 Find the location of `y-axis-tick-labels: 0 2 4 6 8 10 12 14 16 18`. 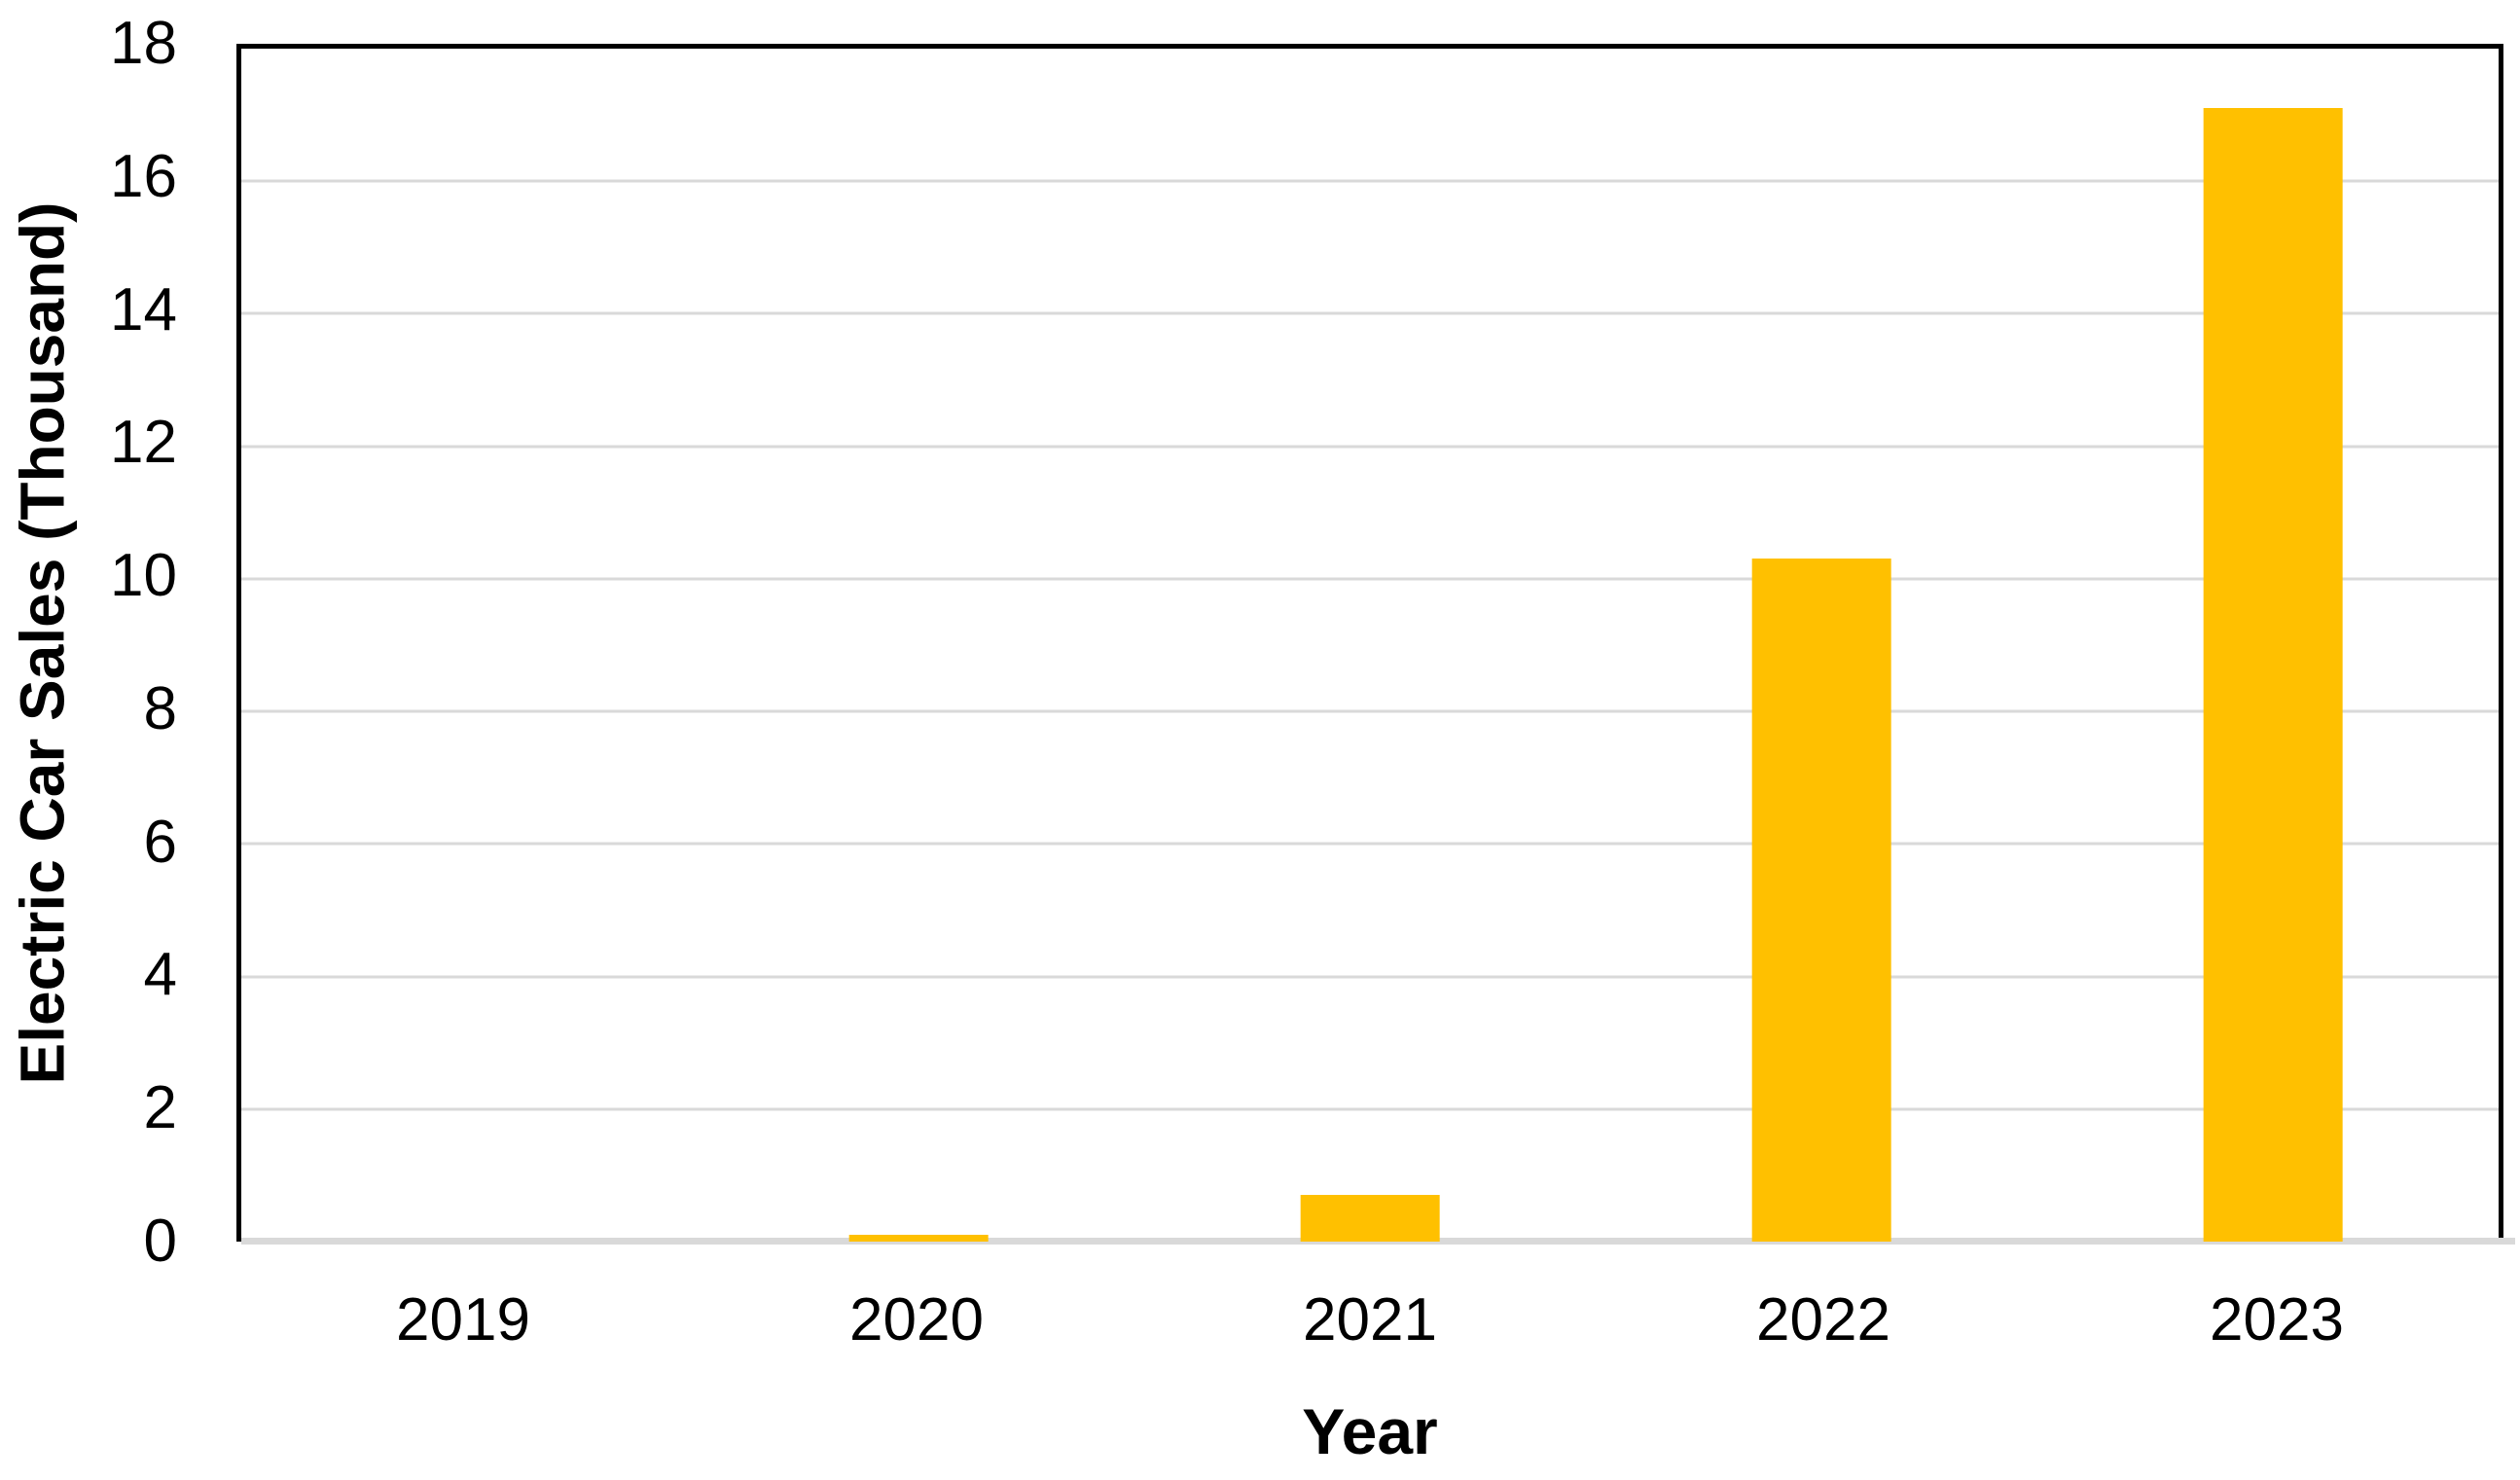

y-axis-tick-labels: 0 2 4 6 8 10 12 14 16 18 is located at coordinates (88, 643).